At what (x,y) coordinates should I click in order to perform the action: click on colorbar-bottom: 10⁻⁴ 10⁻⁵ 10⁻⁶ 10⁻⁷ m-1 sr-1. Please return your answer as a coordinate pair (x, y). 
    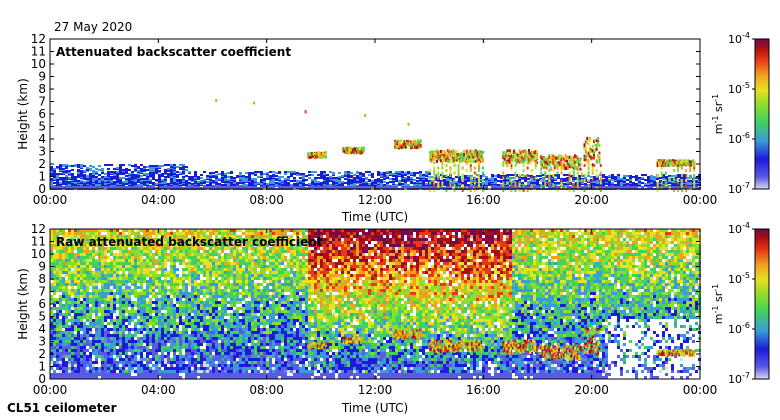
    Looking at the image, I should click on (740, 303).